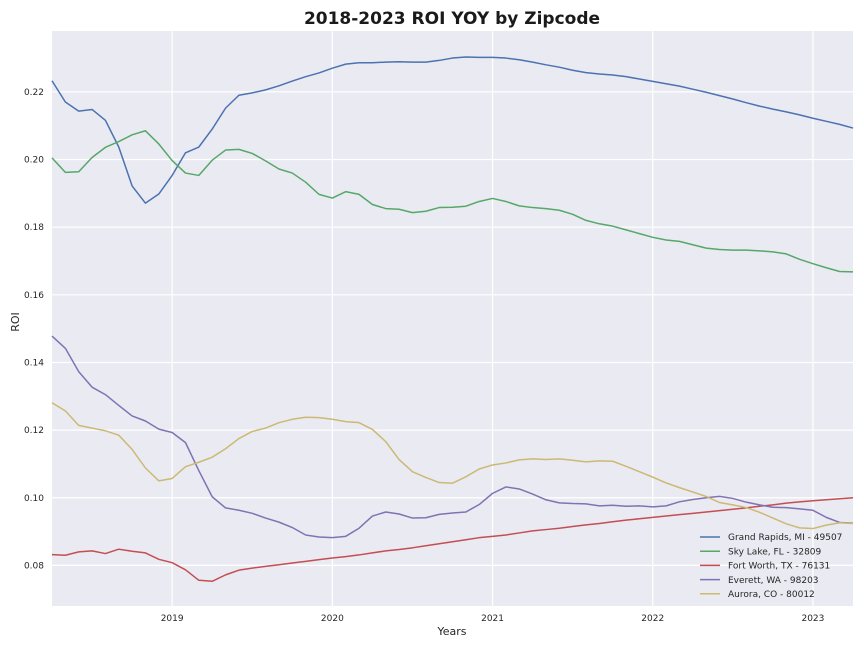 This screenshot has width=864, height=648. What do you see at coordinates (34, 161) in the screenshot?
I see `y-tick-label: 0.20` at bounding box center [34, 161].